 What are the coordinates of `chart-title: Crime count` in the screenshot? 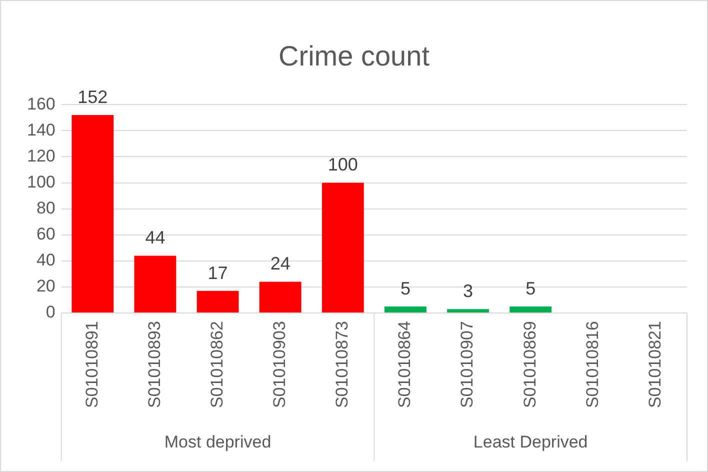 It's located at (354, 56).